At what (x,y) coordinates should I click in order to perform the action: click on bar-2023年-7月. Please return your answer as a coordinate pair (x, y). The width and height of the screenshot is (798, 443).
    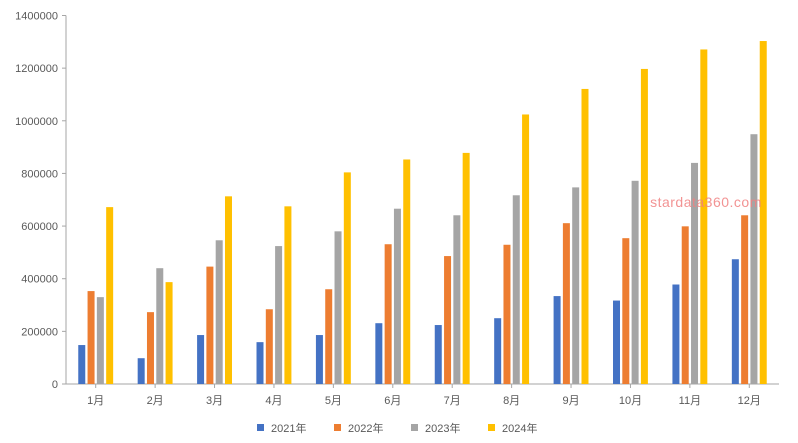
    Looking at the image, I should click on (457, 299).